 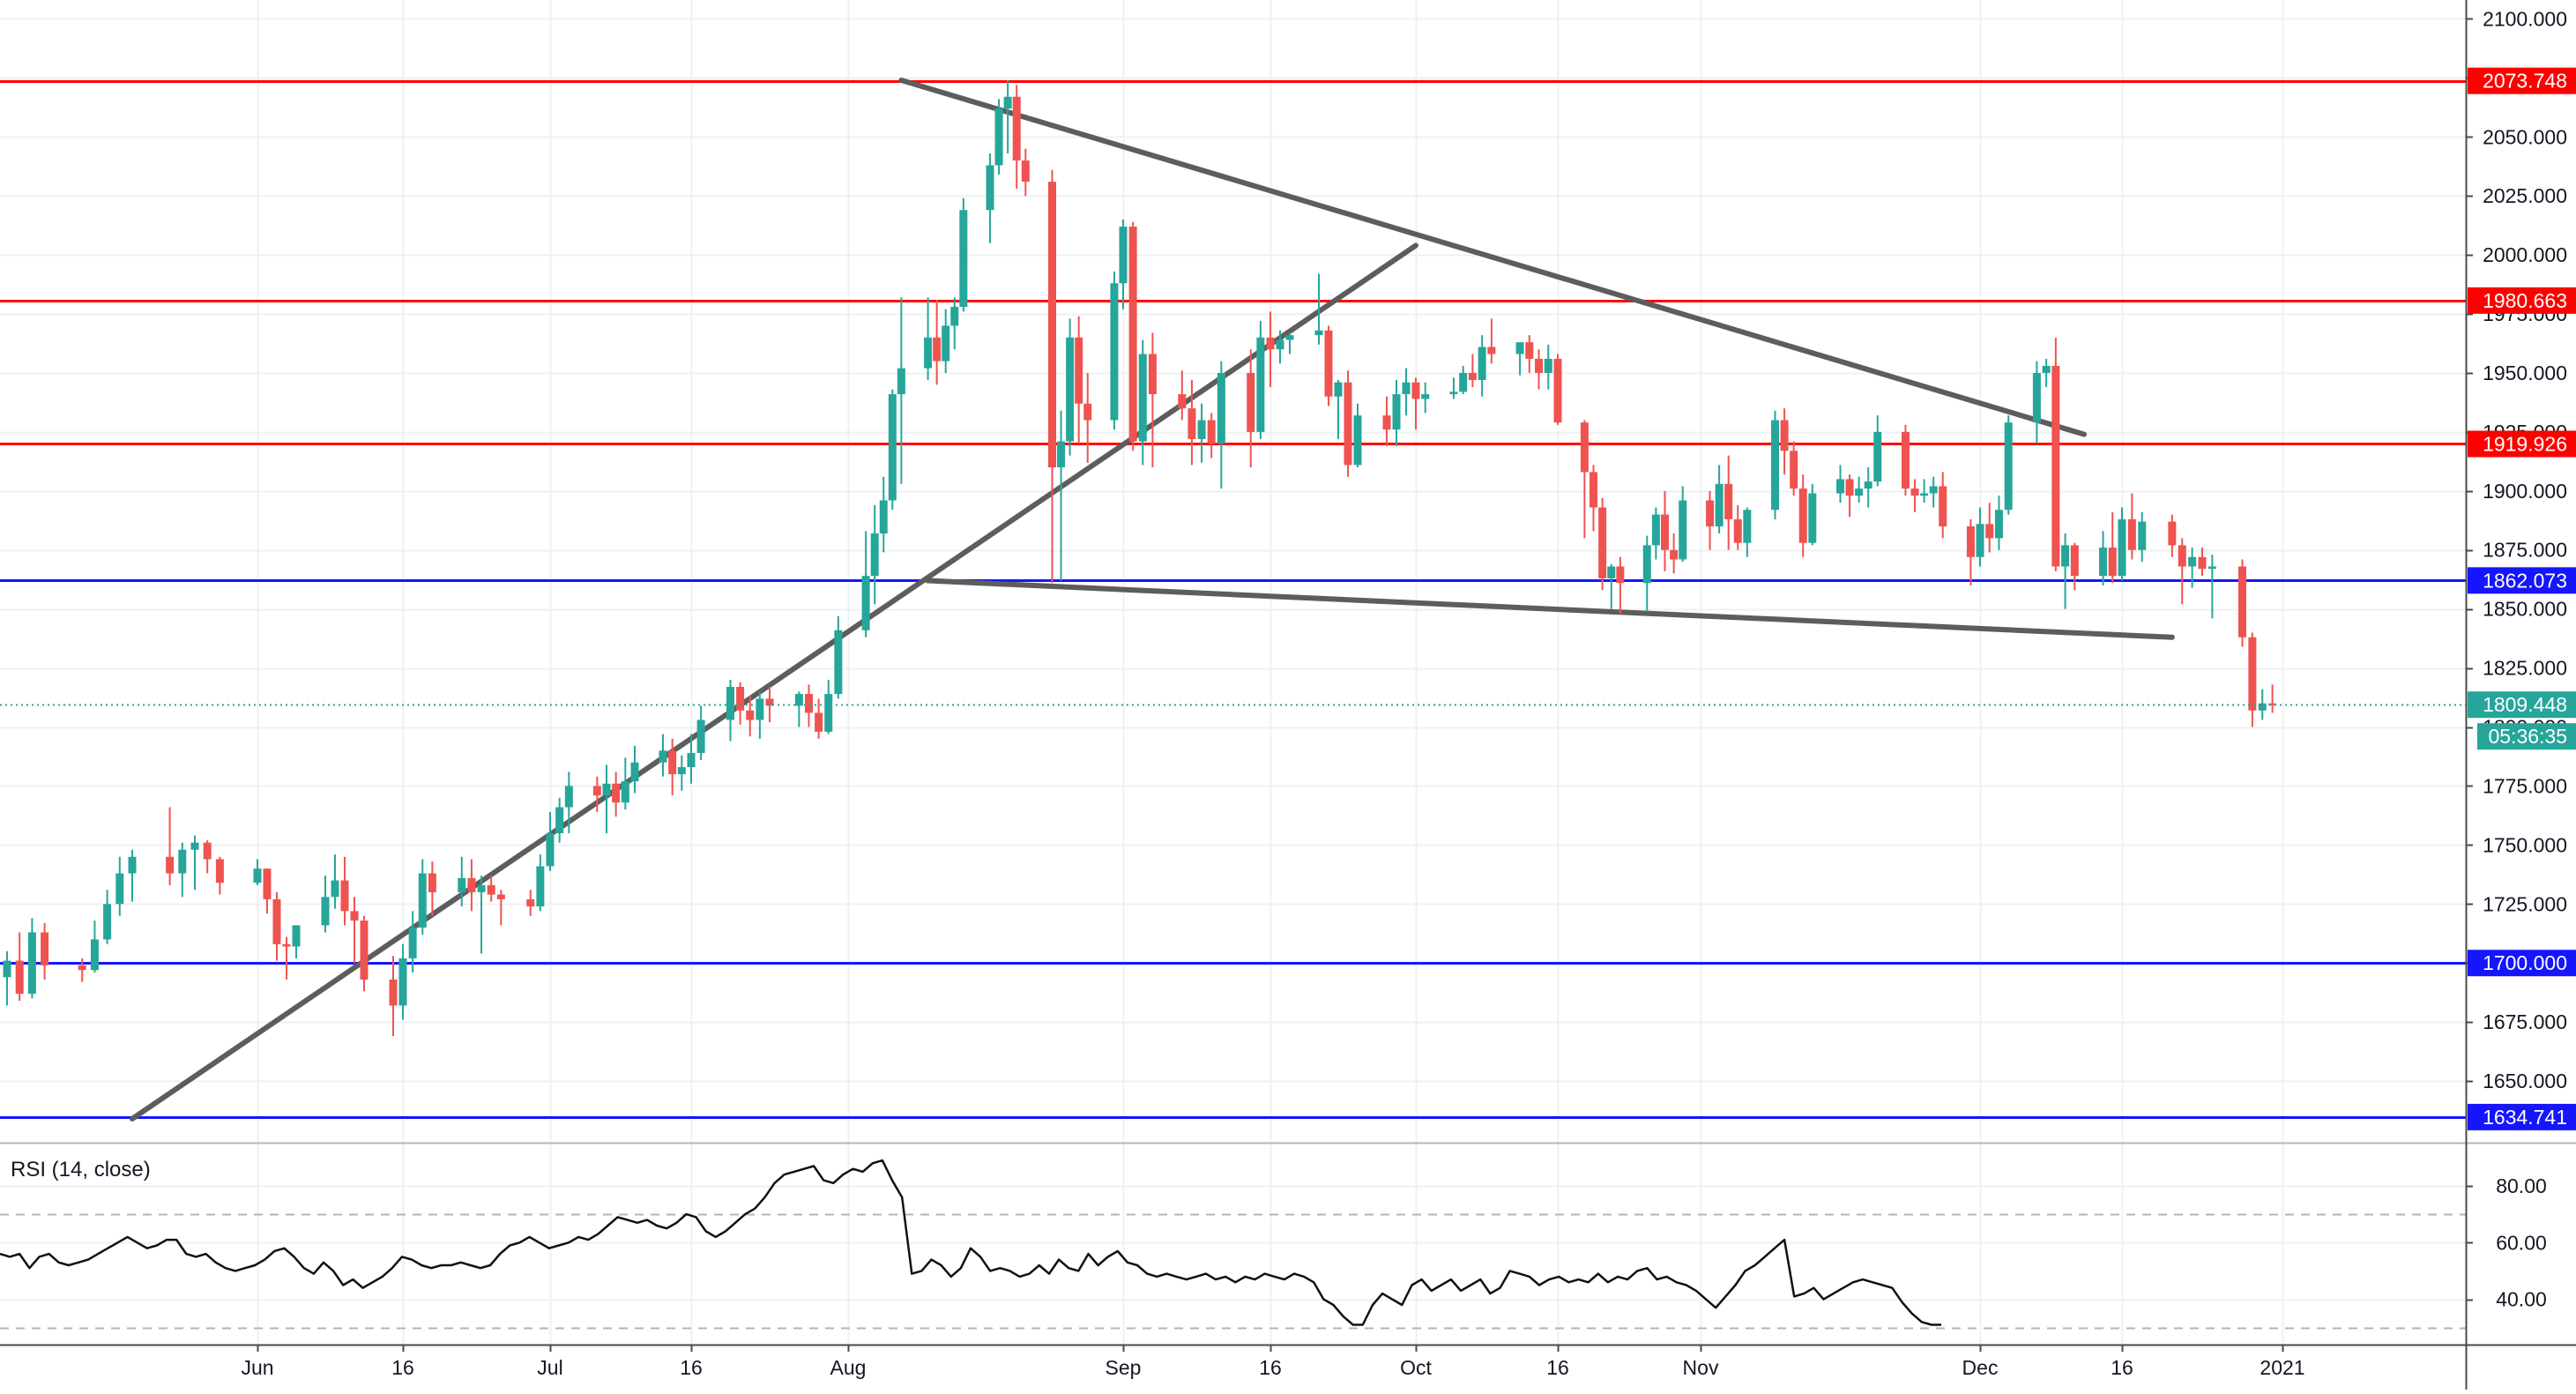 What do you see at coordinates (2525, 1021) in the screenshot?
I see `price-tick-label: 1675.000` at bounding box center [2525, 1021].